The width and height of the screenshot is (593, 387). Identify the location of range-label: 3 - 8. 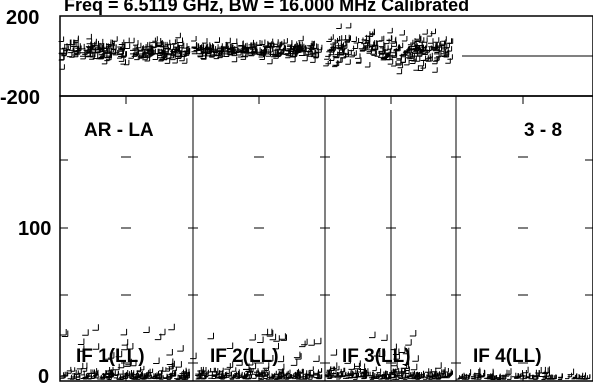
(543, 130).